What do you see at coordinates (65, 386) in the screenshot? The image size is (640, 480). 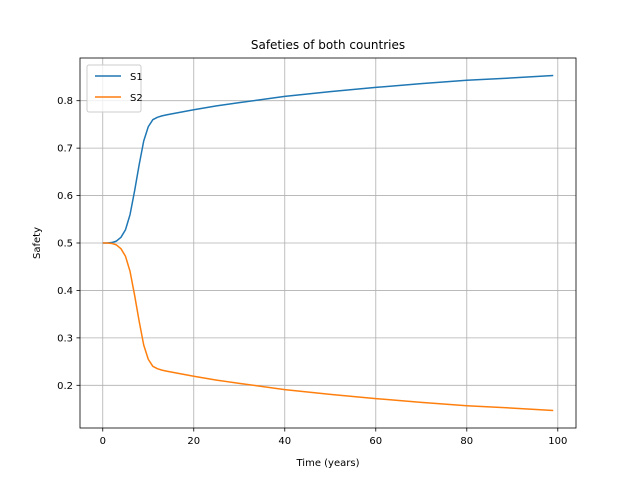 I see `y-tick-label: 0.2` at bounding box center [65, 386].